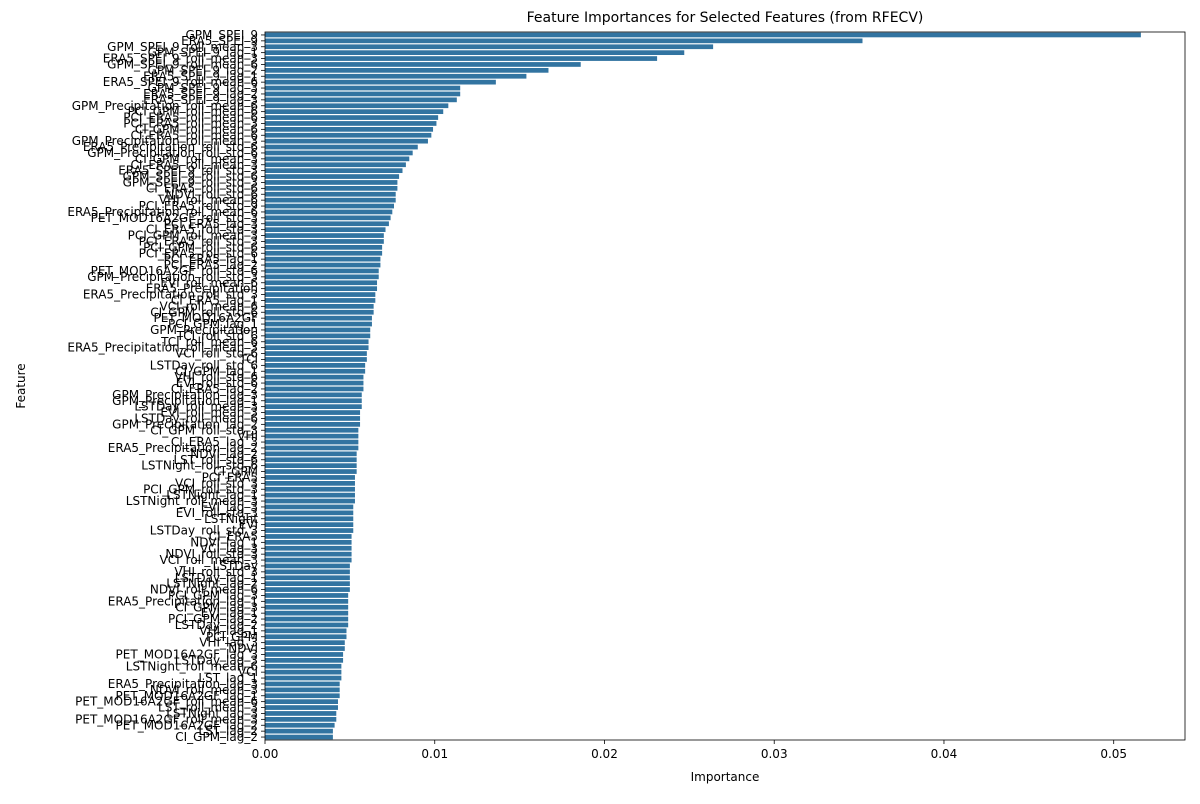 The image size is (1200, 804). I want to click on y-tick-label: CI_GPM_roll_std_6, so click(204, 312).